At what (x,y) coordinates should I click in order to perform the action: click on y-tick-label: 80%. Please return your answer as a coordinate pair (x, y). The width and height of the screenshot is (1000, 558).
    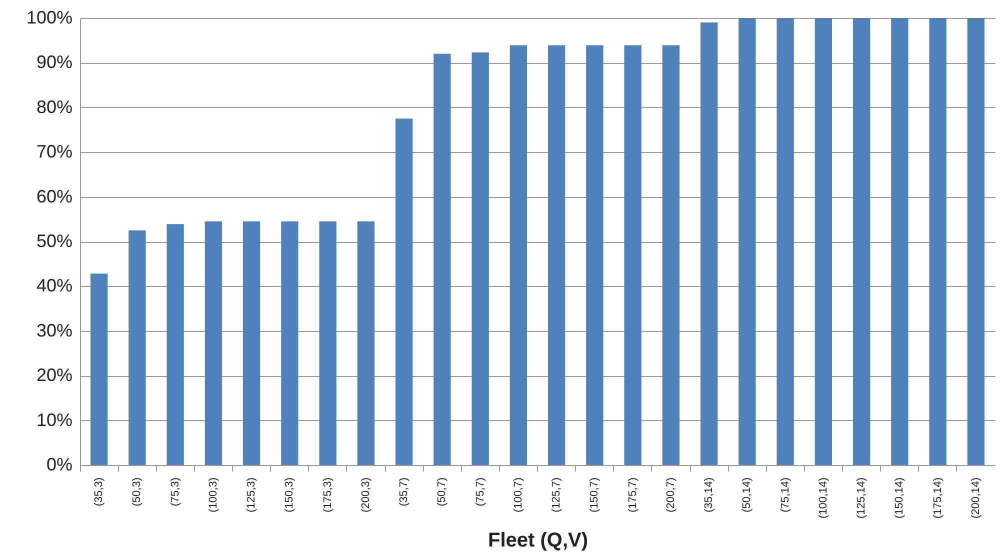
    Looking at the image, I should click on (54, 106).